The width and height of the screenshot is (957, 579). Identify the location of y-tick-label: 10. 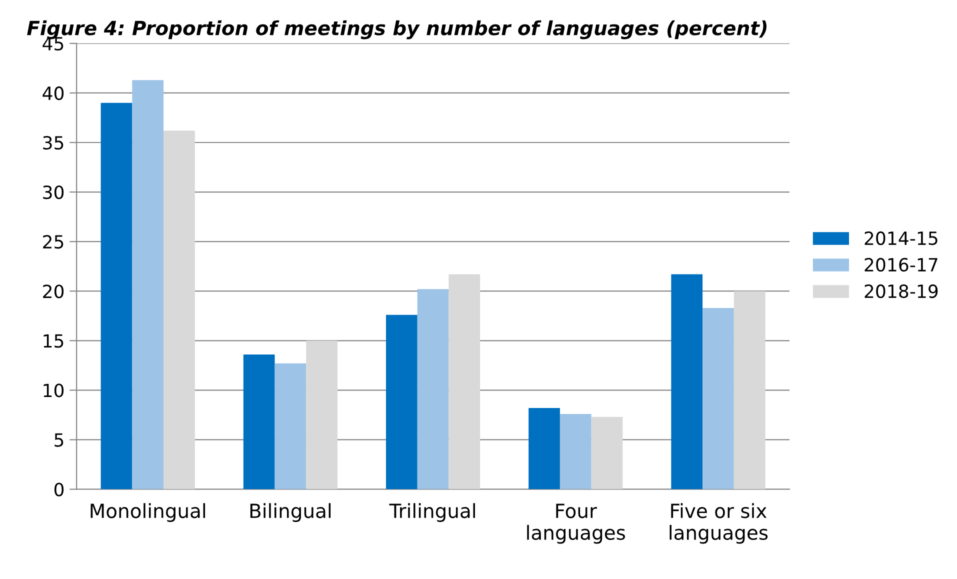
(54, 391).